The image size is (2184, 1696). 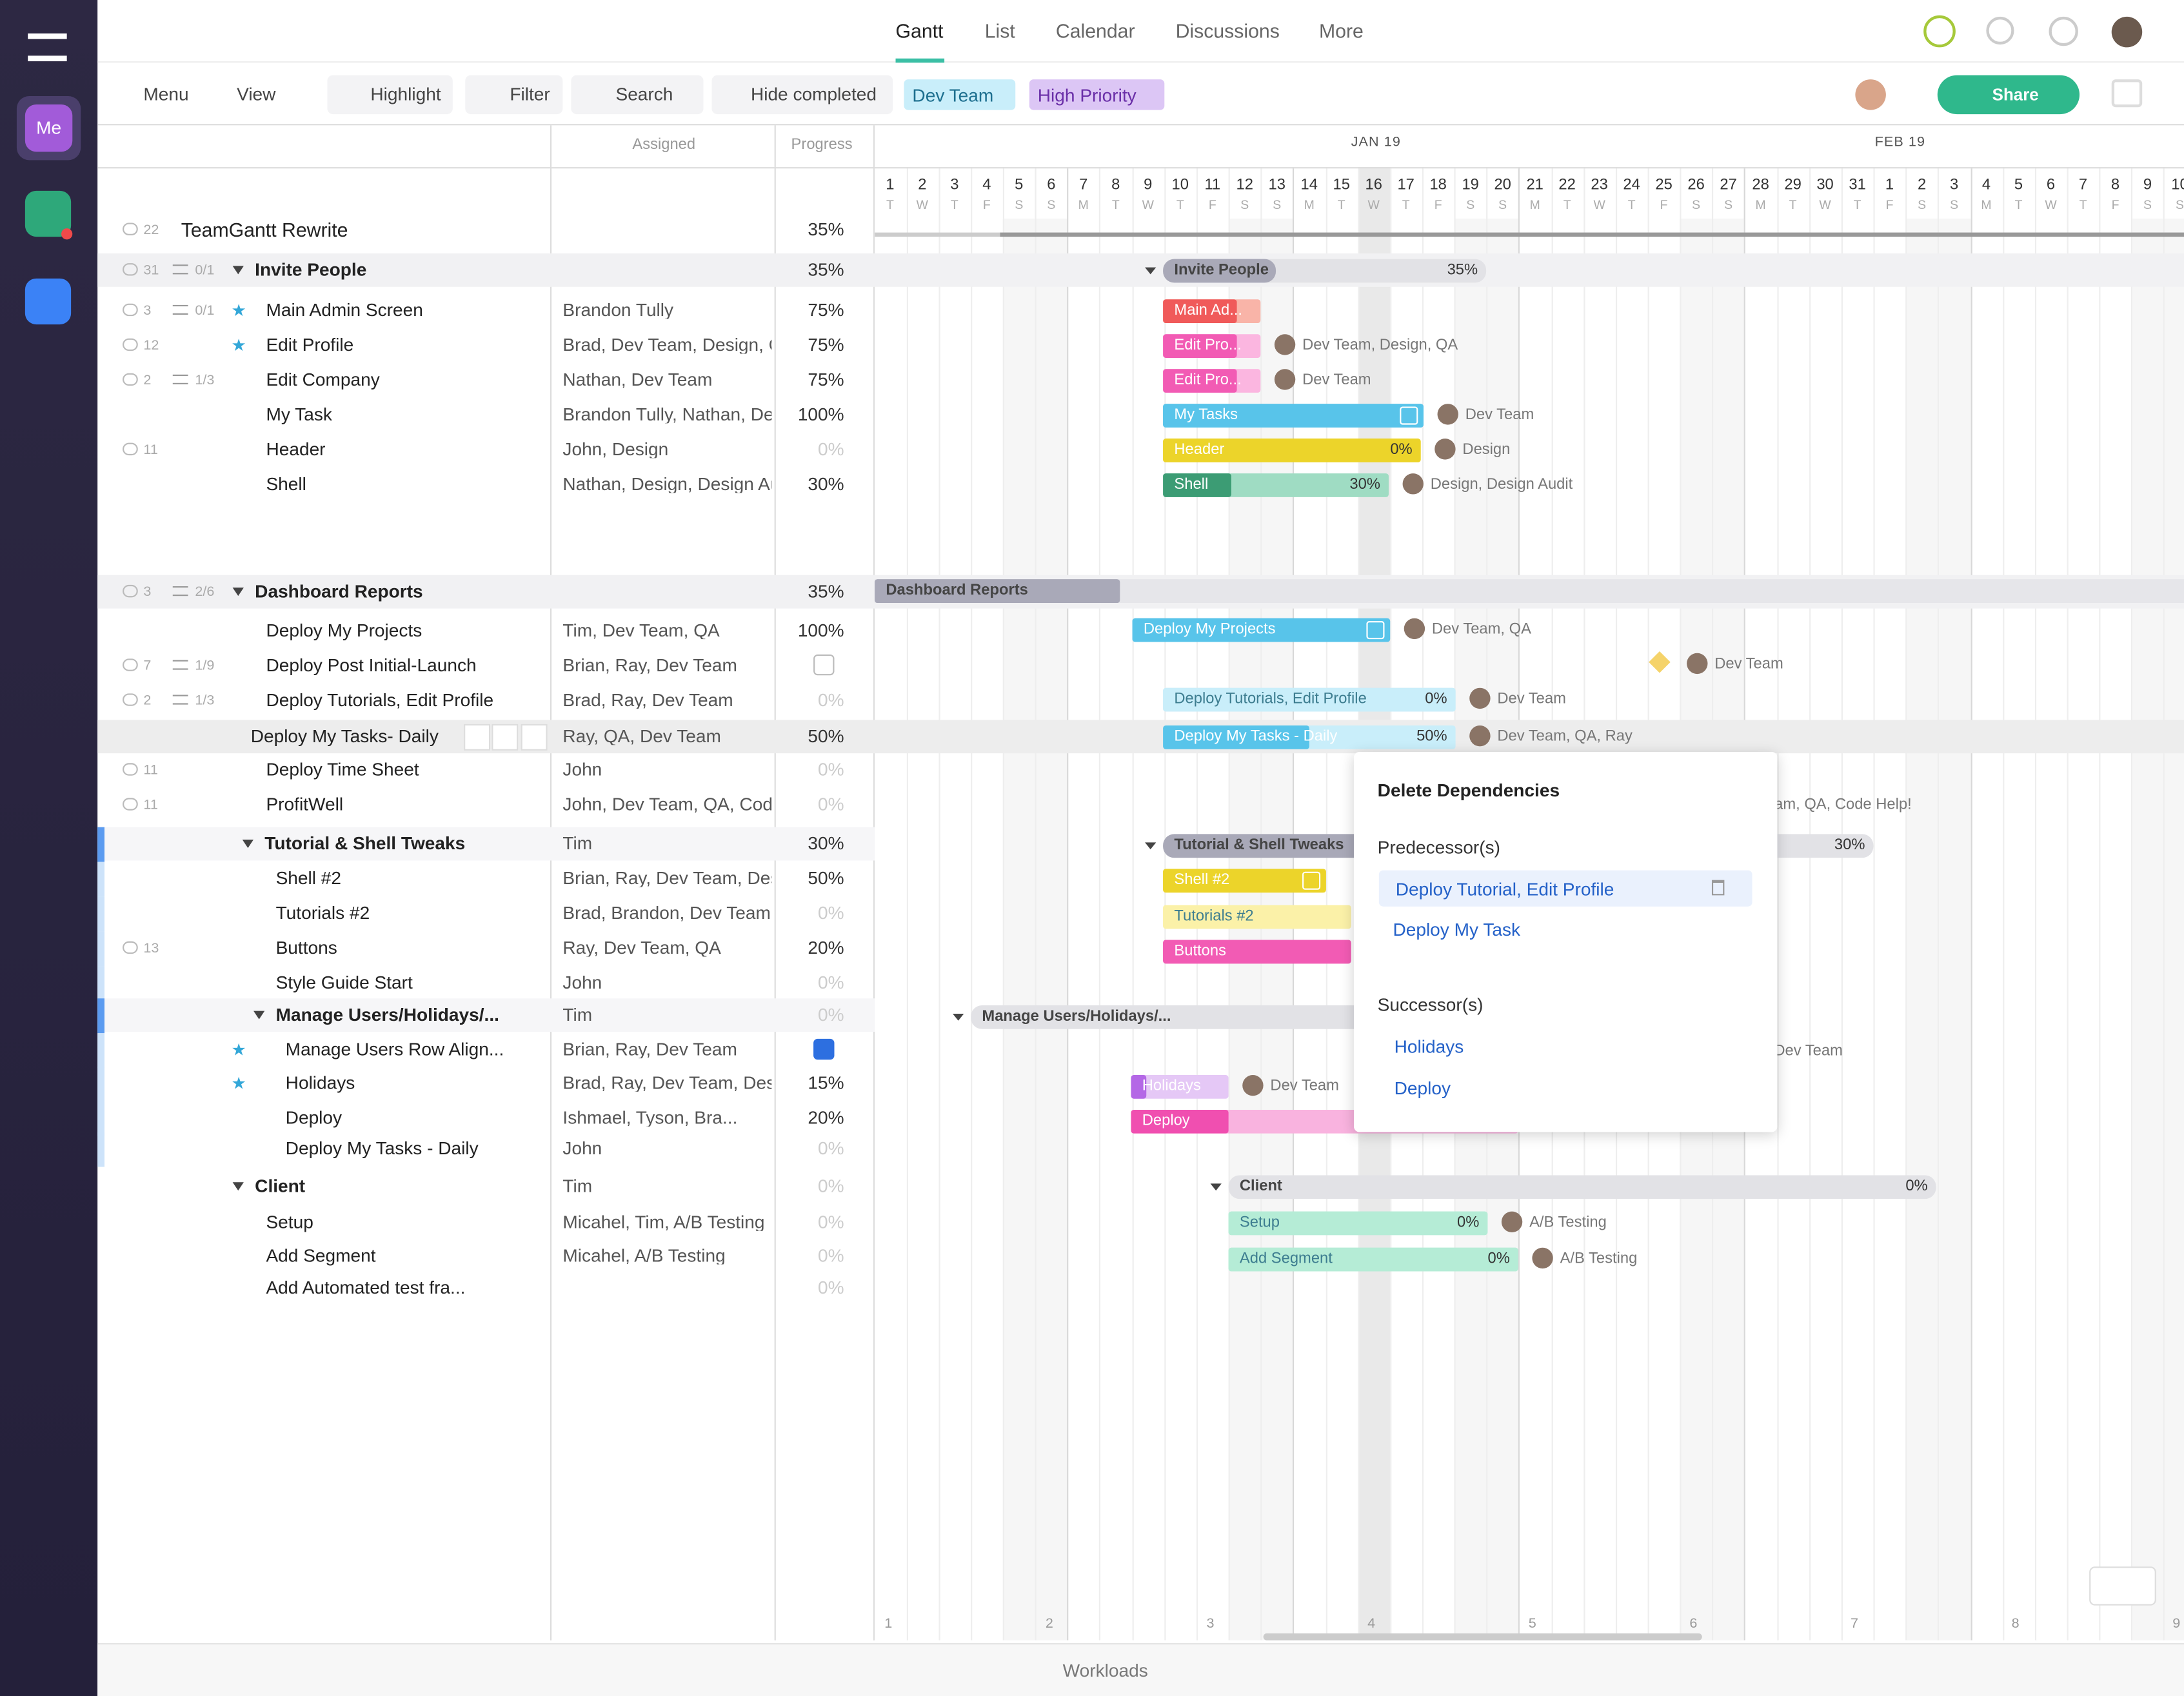 What do you see at coordinates (299, 414) in the screenshot?
I see `task-name: My Task` at bounding box center [299, 414].